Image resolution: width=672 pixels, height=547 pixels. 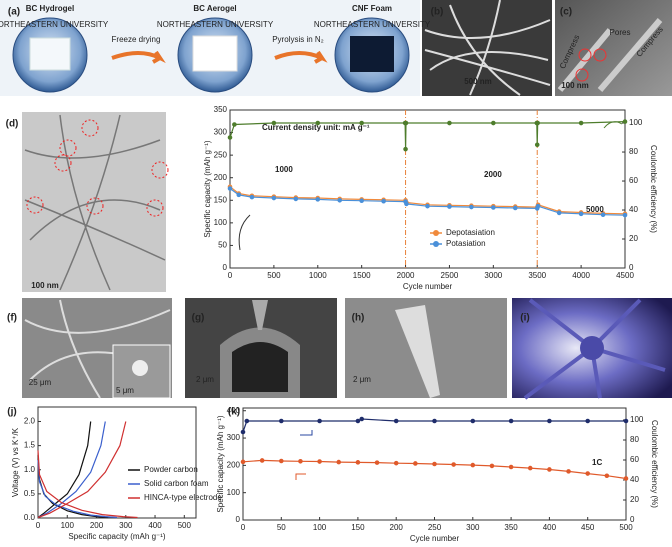 I want to click on y-tick-label: 1.0, so click(x=30, y=469).